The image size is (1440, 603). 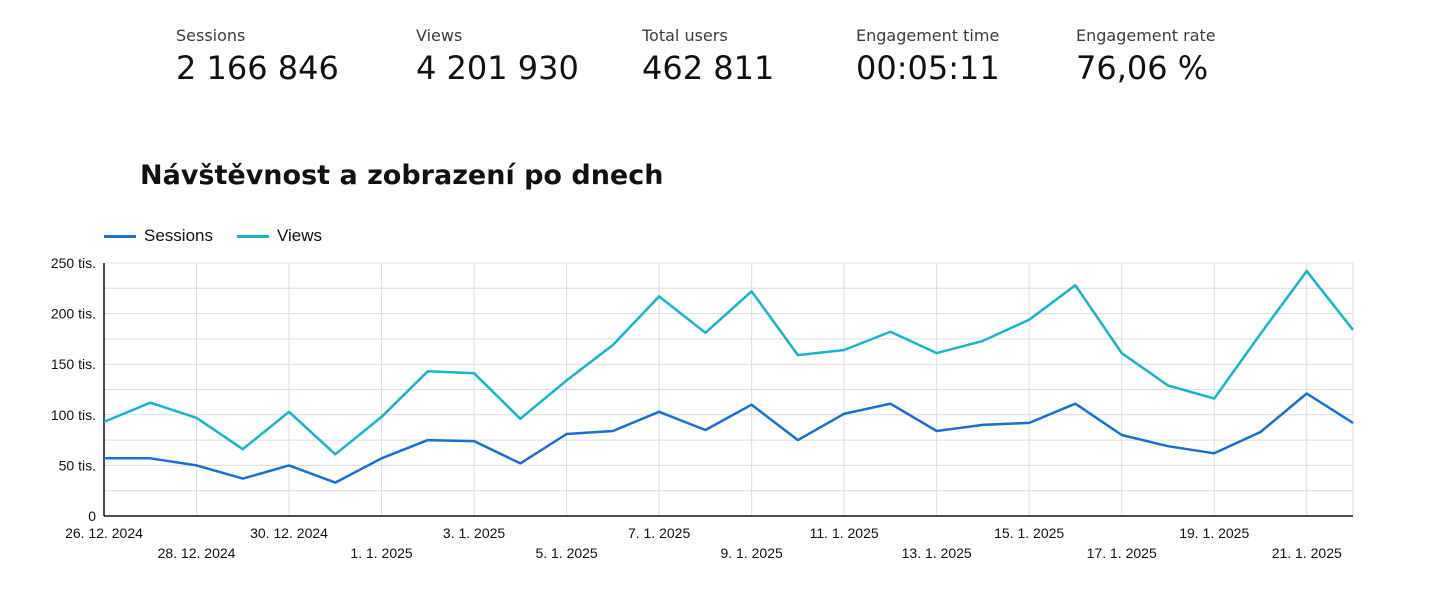 I want to click on x-tick-label: 15. 1. 2025, so click(x=1029, y=533).